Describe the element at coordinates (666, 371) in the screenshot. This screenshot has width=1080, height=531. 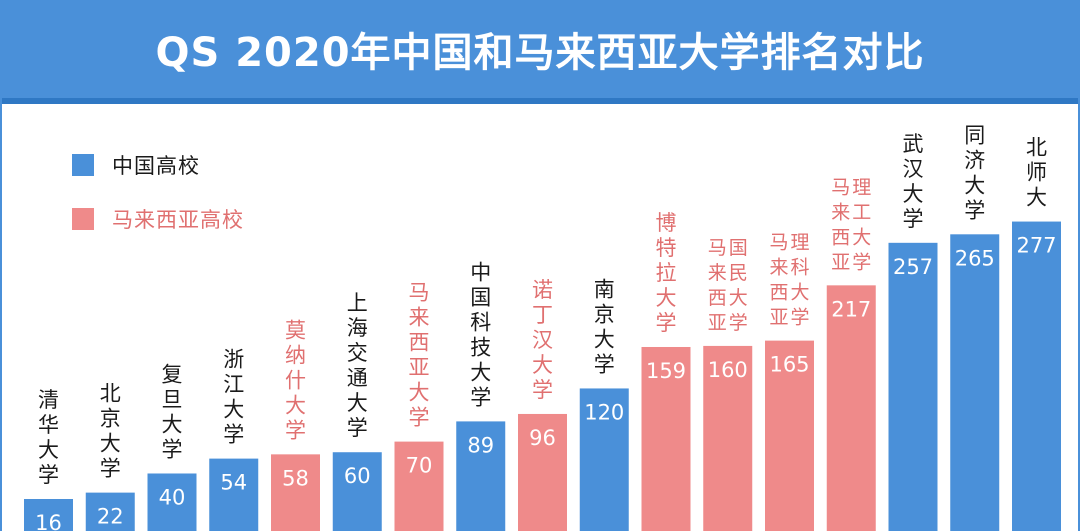
I see `value-label-11: 159` at that location.